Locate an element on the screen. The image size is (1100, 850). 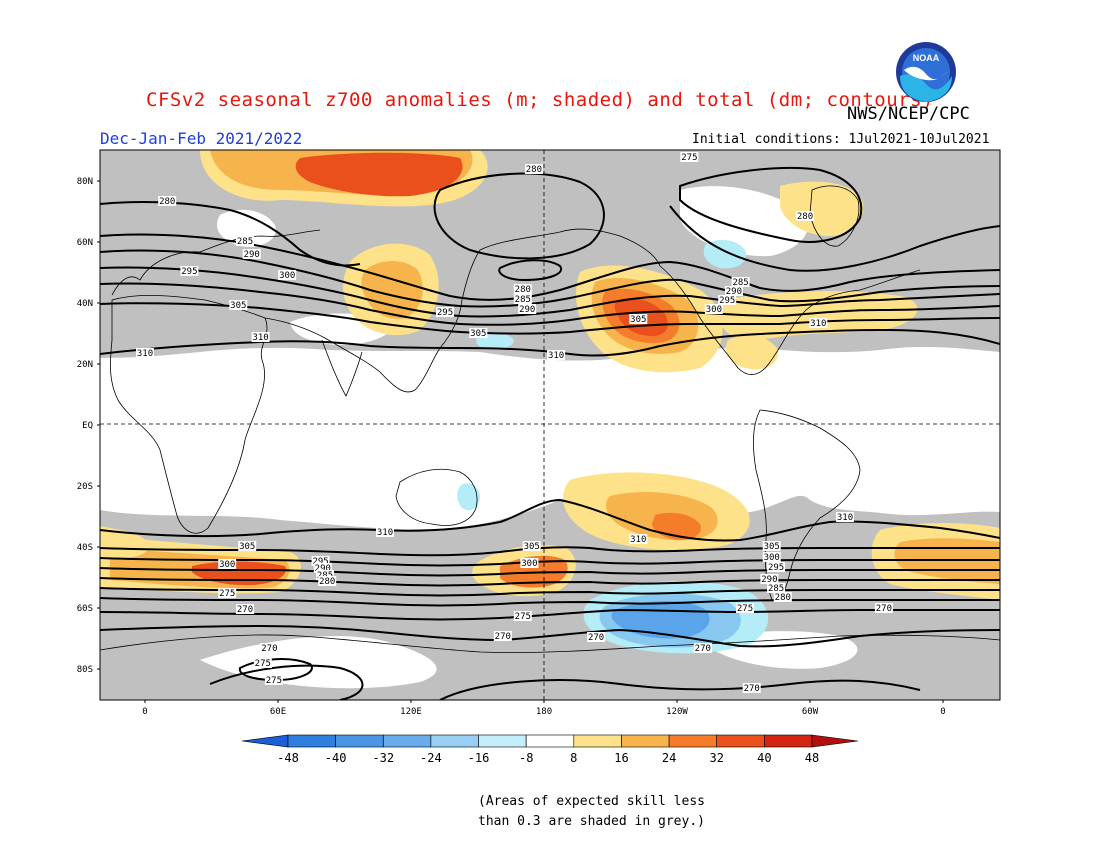
contour-label-49: 270 is located at coordinates (703, 649).